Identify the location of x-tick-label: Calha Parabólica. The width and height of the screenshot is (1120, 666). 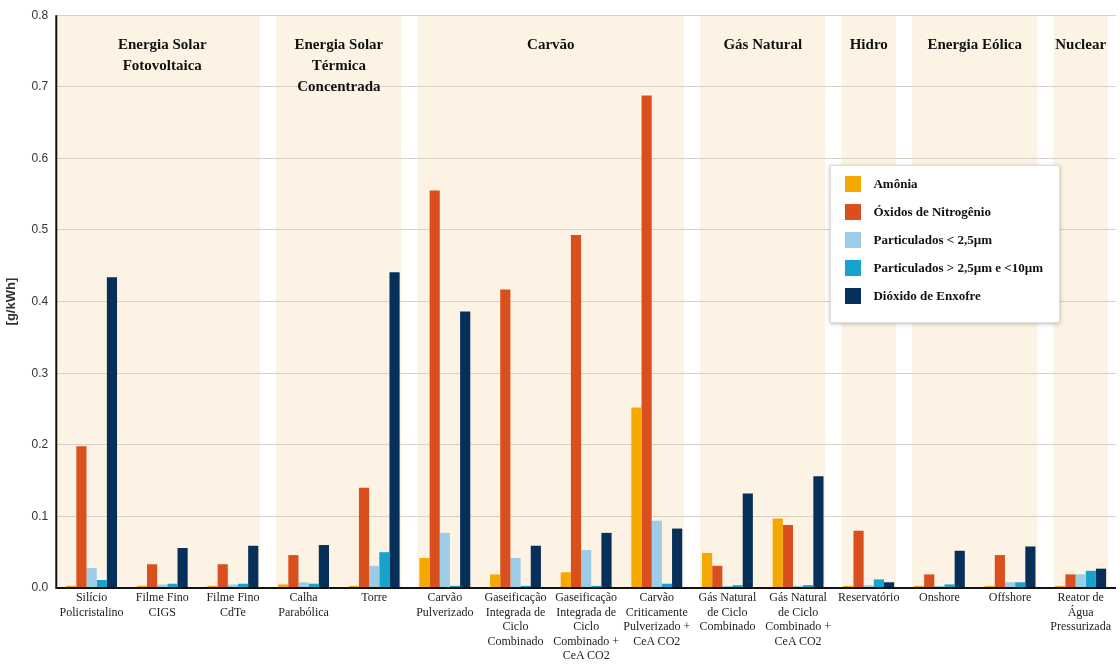
(304, 604).